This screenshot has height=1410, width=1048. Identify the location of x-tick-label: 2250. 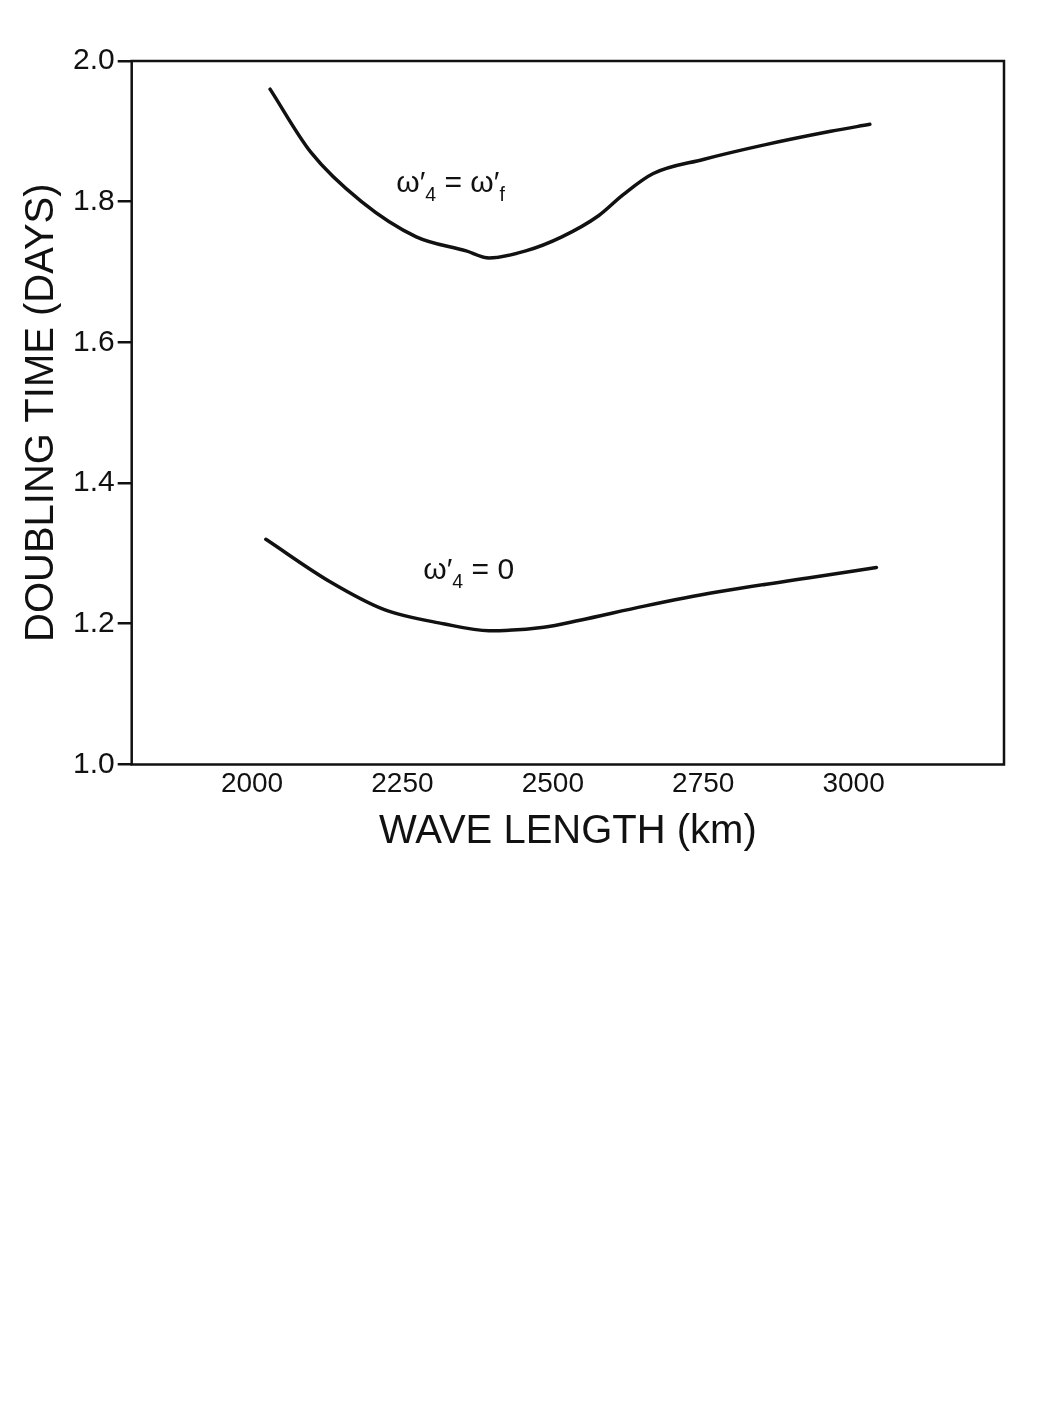
(402, 782).